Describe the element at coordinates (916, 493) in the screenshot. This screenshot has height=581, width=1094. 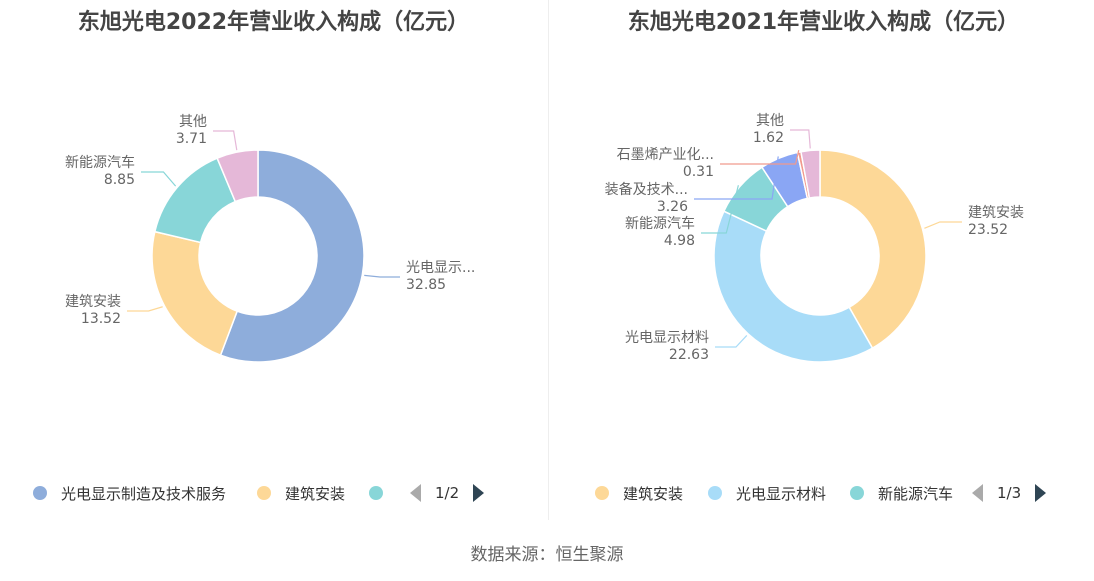
I see `legend-label: 新能源汽车` at that location.